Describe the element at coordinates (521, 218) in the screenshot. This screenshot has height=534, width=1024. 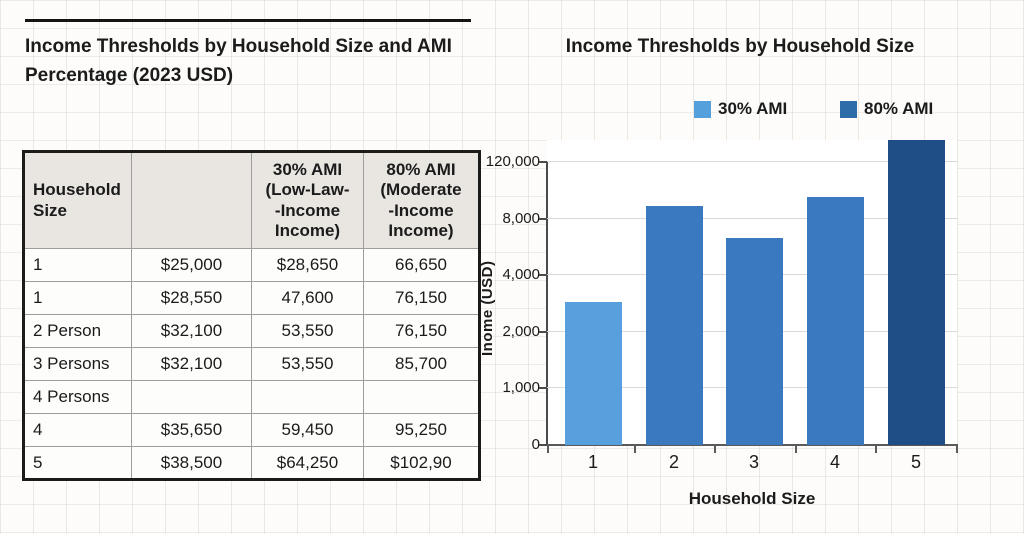
I see `y-tick-label: 8,000` at that location.